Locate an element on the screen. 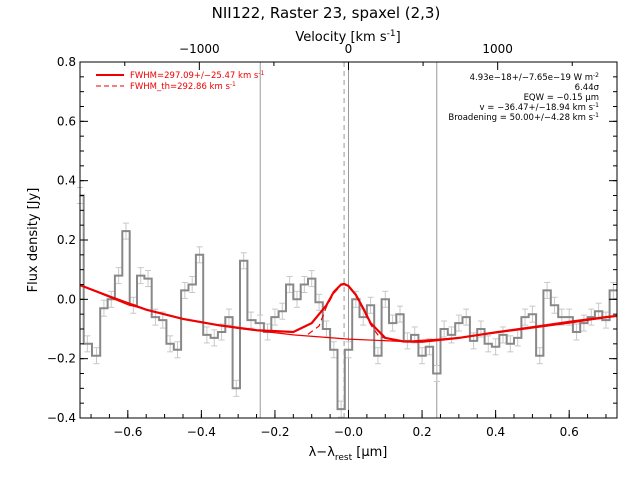 The height and width of the screenshot is (480, 640). v-tick-label: 1000 is located at coordinates (497, 49).